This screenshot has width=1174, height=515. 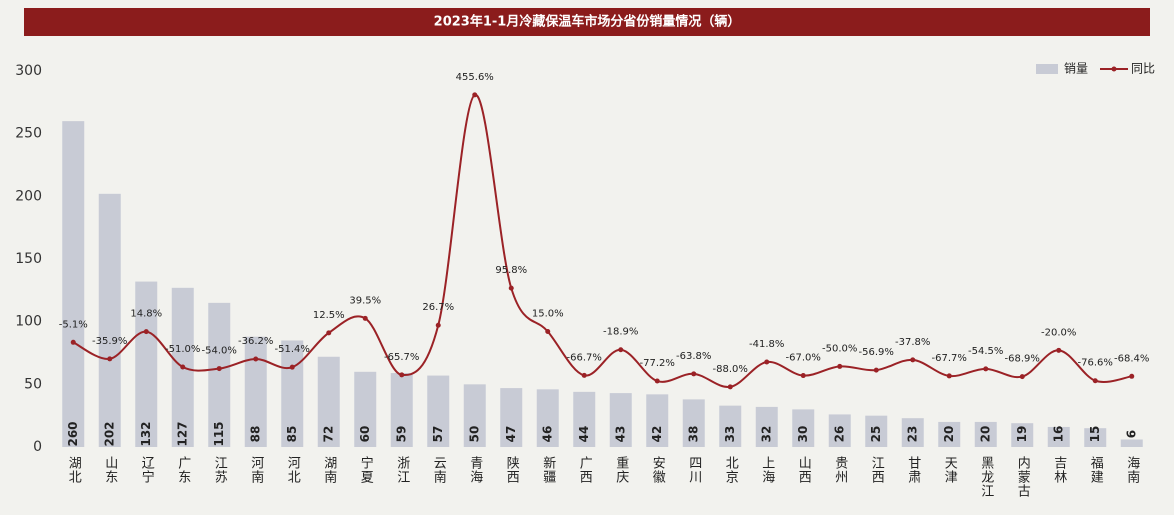 I want to click on x-tick-label: 湖北, so click(x=74, y=470).